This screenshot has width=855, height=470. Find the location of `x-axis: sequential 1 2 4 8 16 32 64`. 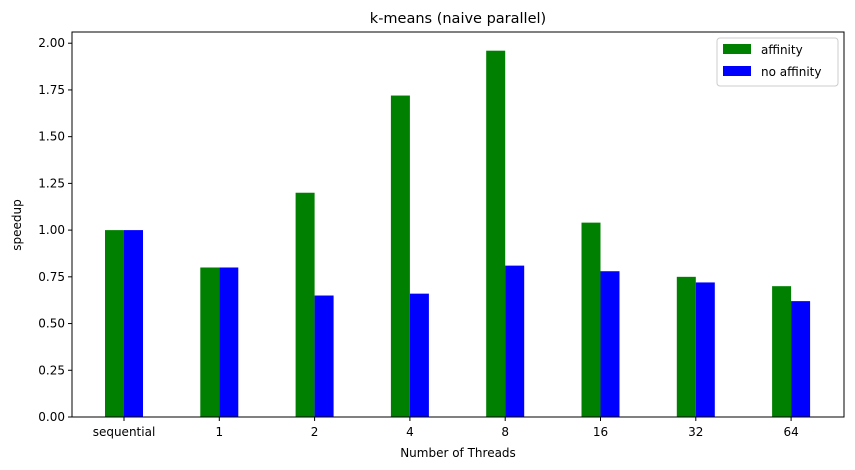

x-axis: sequential 1 2 4 8 16 32 64 is located at coordinates (446, 428).